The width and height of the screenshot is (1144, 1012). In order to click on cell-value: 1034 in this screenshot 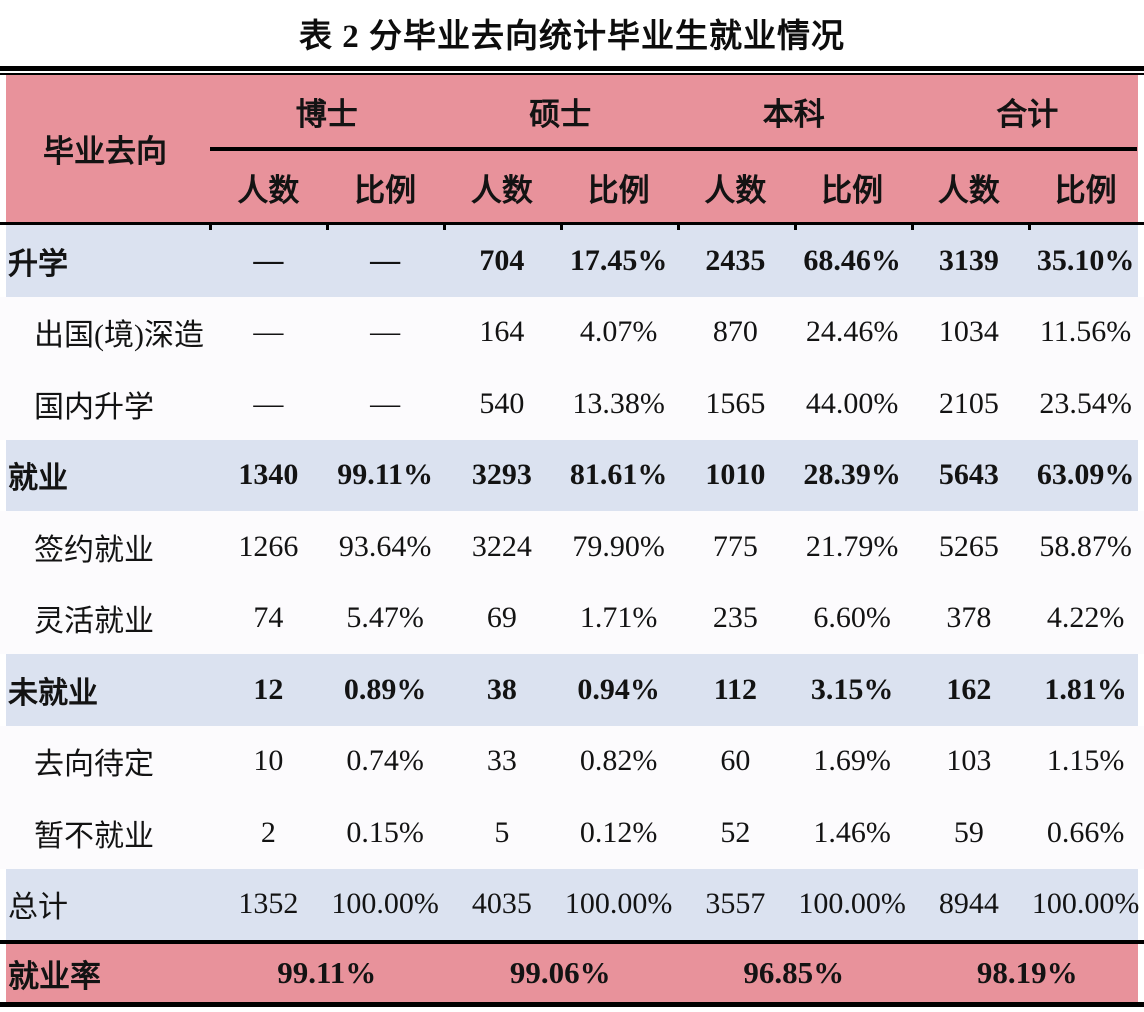, I will do `click(968, 332)`.